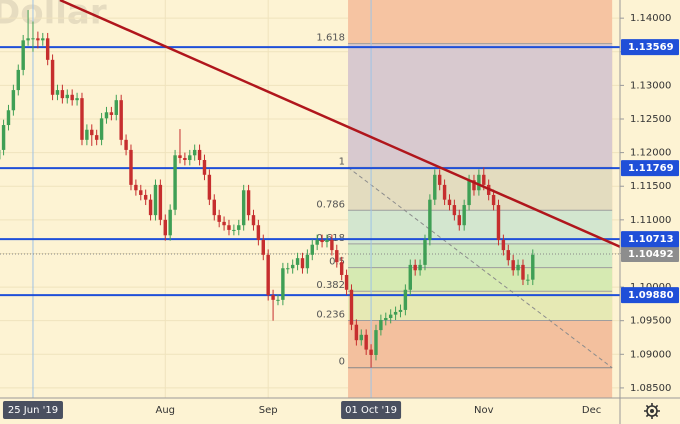  Describe the element at coordinates (268, 410) in the screenshot. I see `x-tick-label: Sep` at that location.